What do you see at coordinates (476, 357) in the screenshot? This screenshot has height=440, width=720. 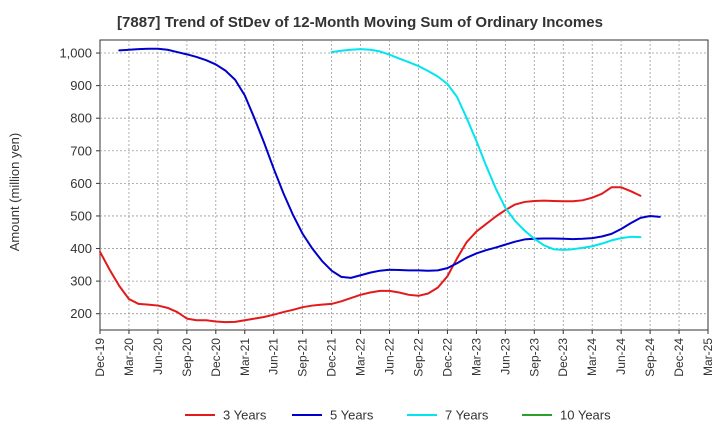 I see `x-tick-label: Mar-23` at bounding box center [476, 357].